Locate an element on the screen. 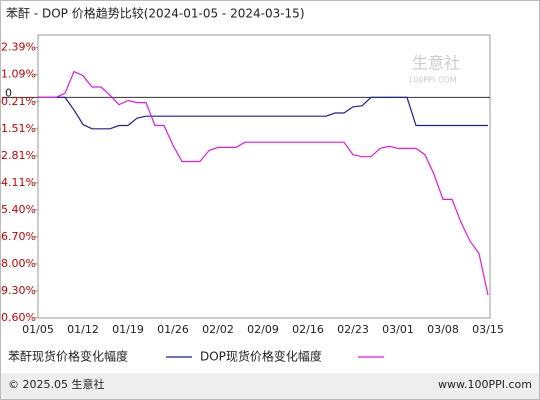  legend-label: DOP现货价格变化幅度 is located at coordinates (261, 356).